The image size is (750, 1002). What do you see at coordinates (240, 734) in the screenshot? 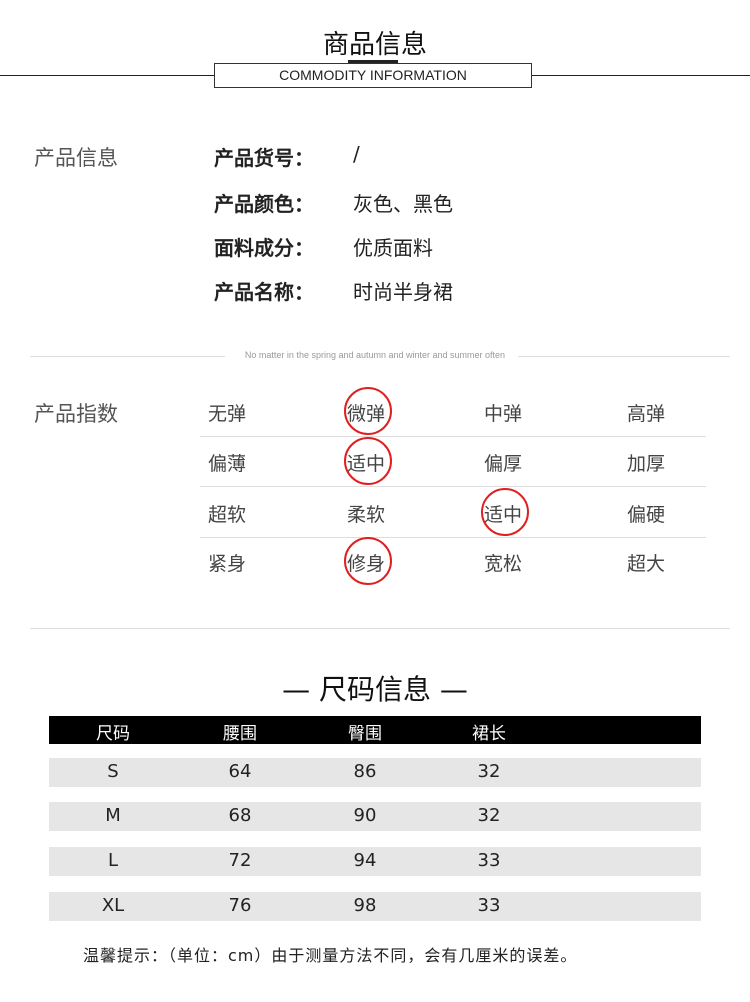
I see `size-header: 腰围` at bounding box center [240, 734].